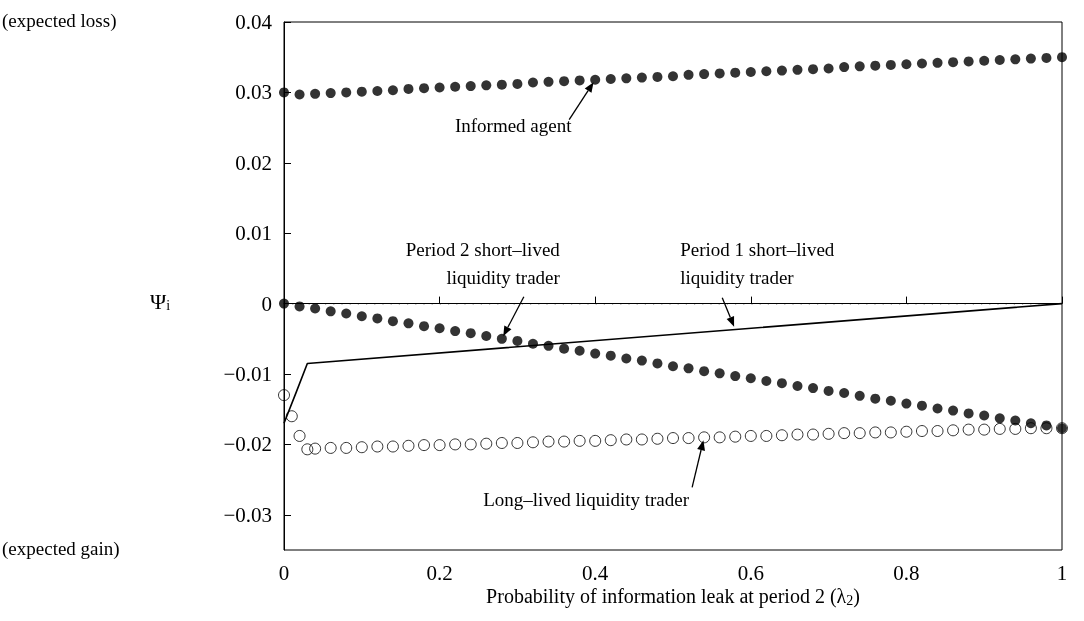 The height and width of the screenshot is (621, 1084). Describe the element at coordinates (61, 549) in the screenshot. I see `text: (expected gain)` at that location.